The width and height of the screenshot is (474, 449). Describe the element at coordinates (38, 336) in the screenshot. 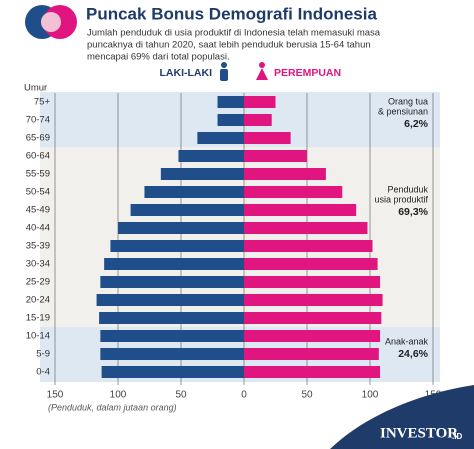

I see `y-tick-label: 10-14` at that location.